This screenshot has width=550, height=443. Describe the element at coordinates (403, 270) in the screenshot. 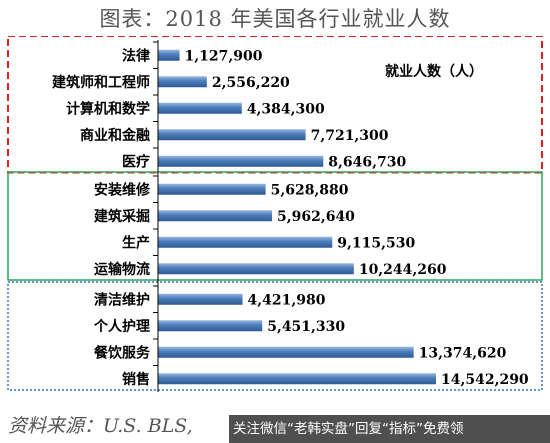

I see `value-label: 10,244,260` at that location.